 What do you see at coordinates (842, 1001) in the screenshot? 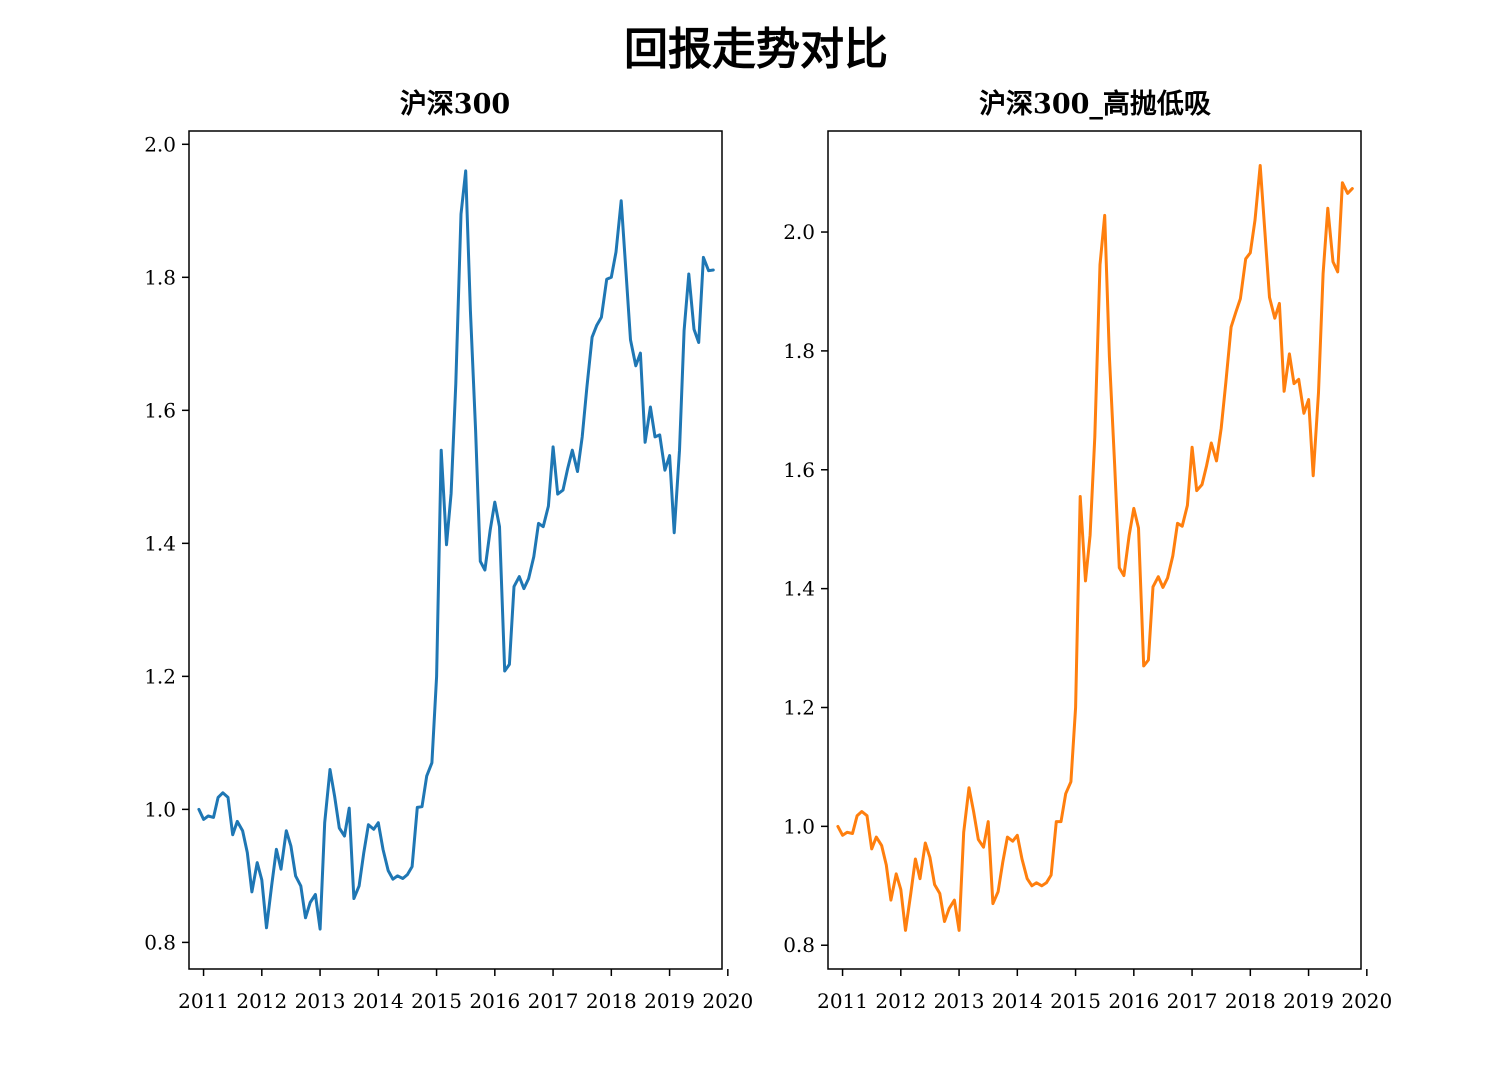
I see `right-chart-x-tick-label: 2011` at bounding box center [842, 1001].